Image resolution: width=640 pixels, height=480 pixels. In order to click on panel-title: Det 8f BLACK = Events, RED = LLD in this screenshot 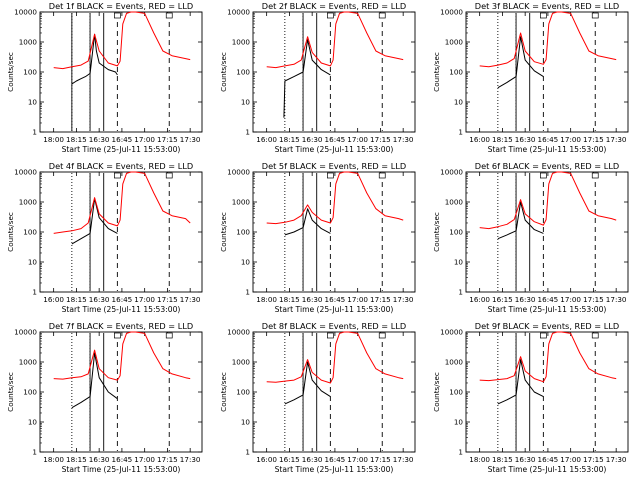, I will do `click(334, 326)`.